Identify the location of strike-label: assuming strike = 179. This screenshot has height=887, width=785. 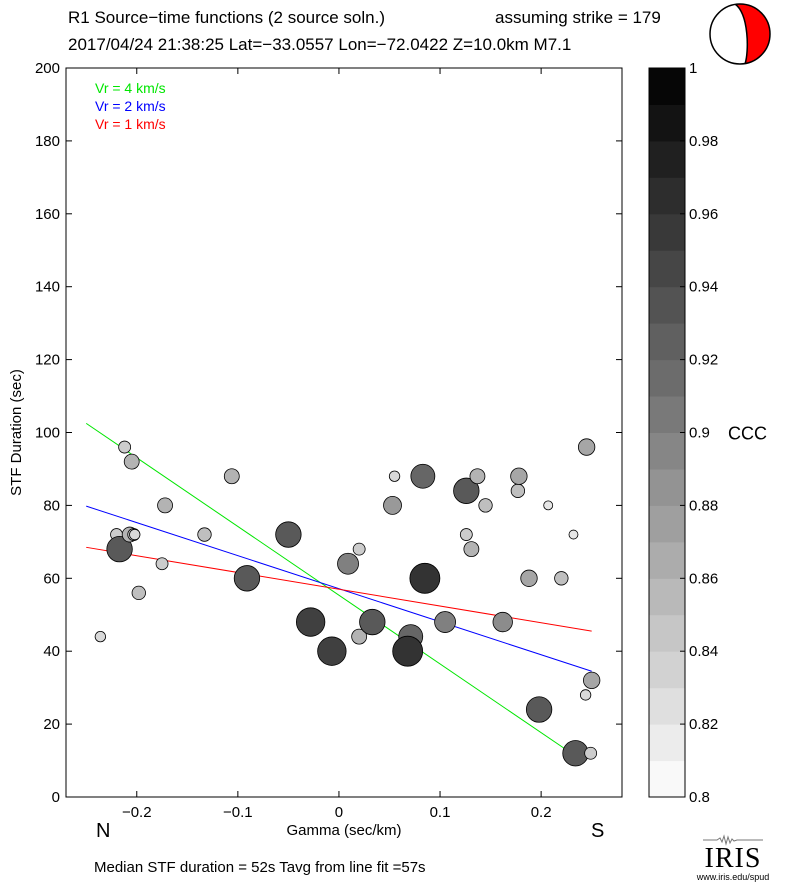
(578, 17).